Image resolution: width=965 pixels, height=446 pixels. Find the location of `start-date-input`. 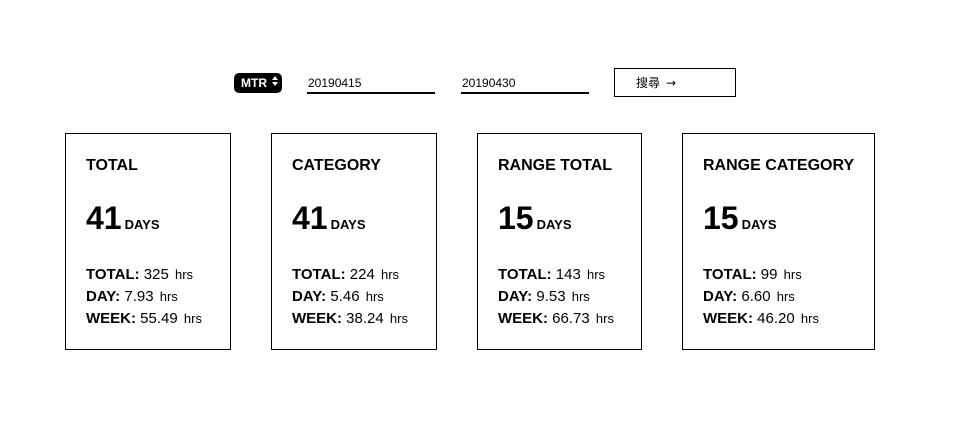

start-date-input is located at coordinates (371, 84).